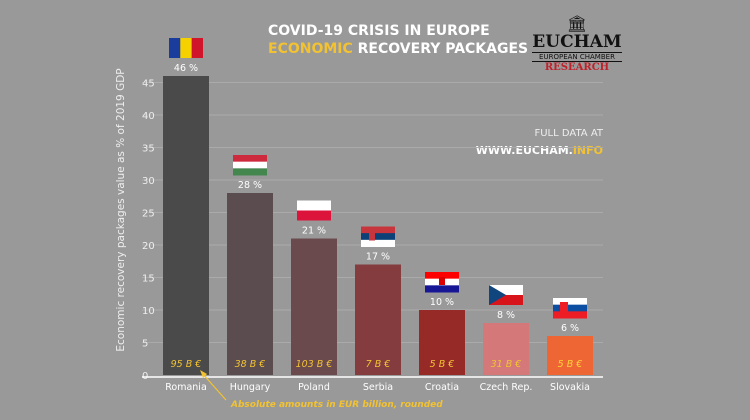 The width and height of the screenshot is (750, 420). What do you see at coordinates (570, 308) in the screenshot?
I see `slovakia-flag-icon` at bounding box center [570, 308].